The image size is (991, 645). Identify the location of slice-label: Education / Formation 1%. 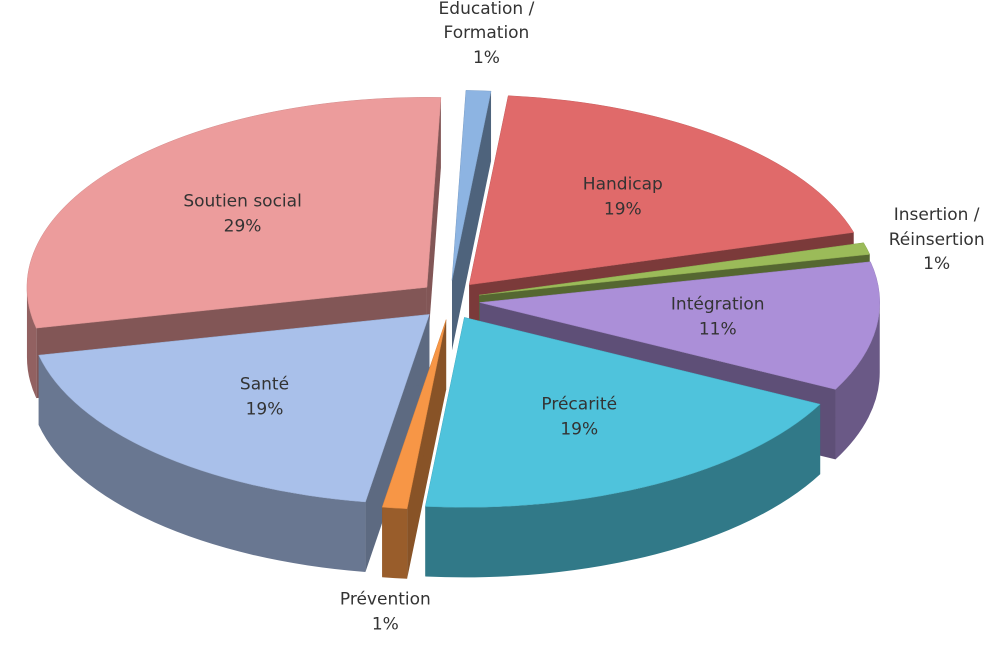
(486, 35).